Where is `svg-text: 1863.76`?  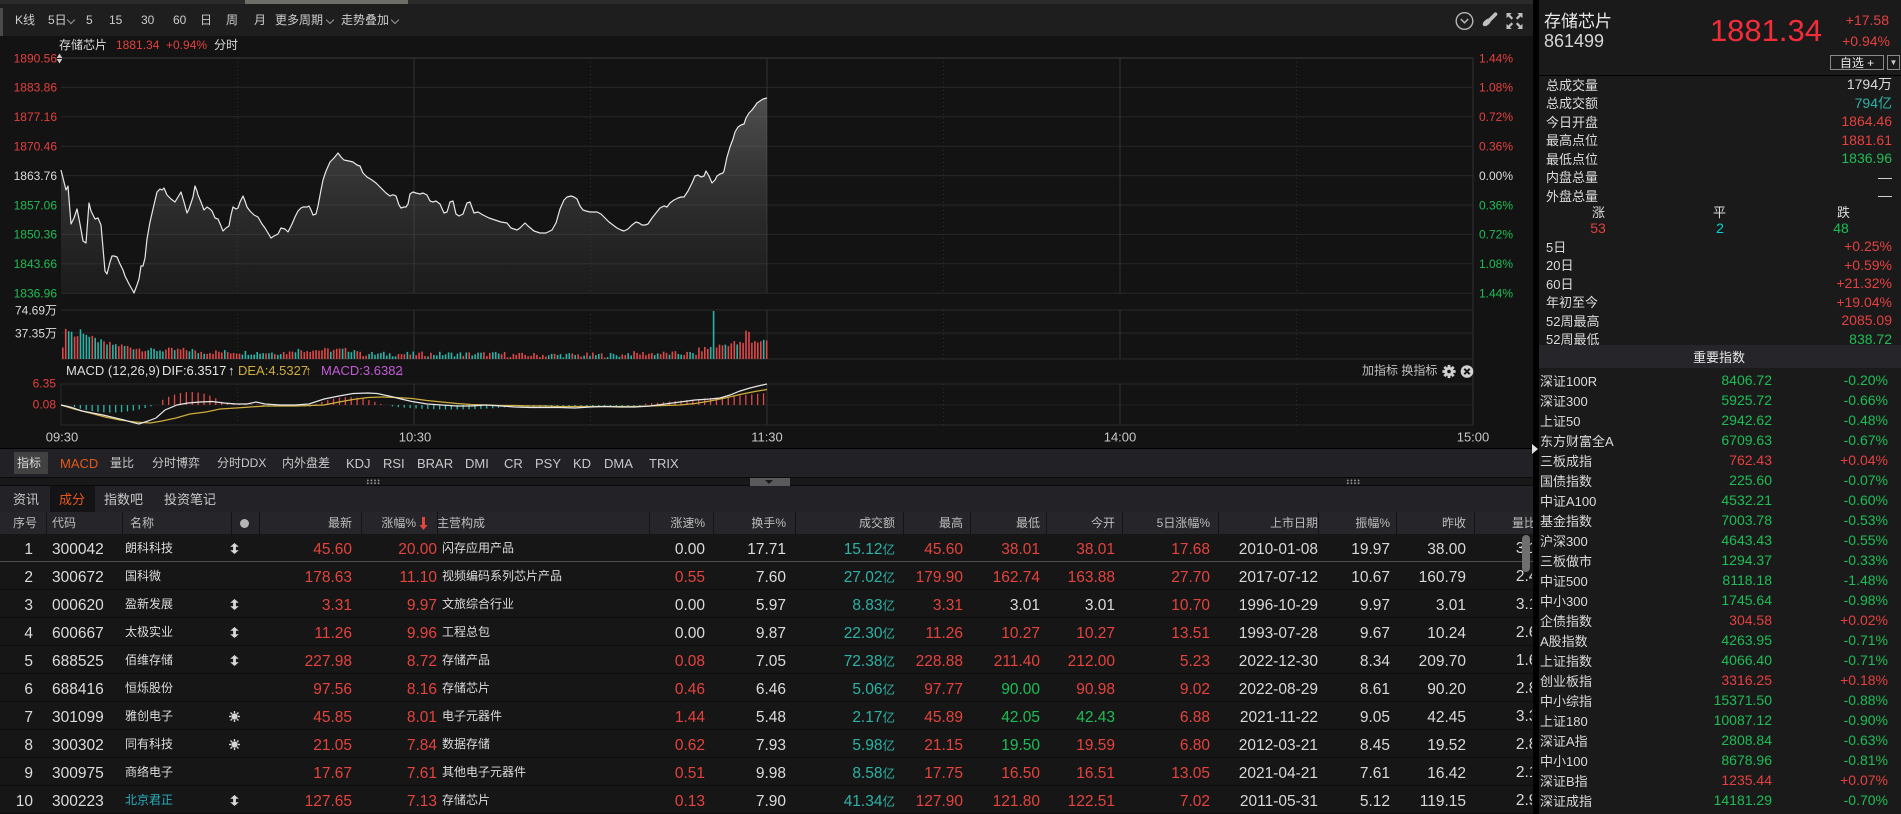
svg-text: 1863.76 is located at coordinates (36, 175).